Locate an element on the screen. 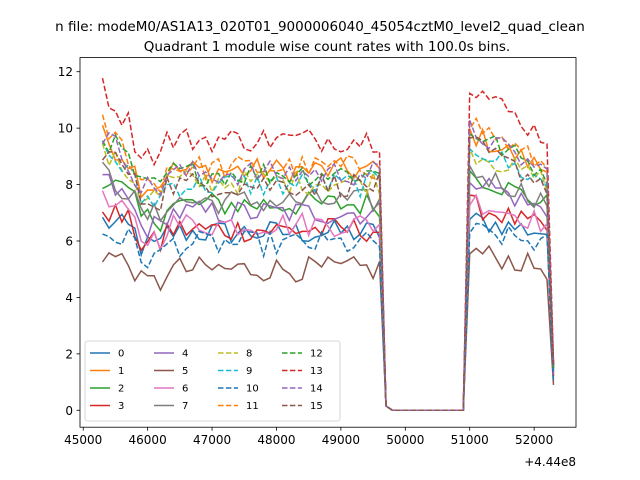 The height and width of the screenshot is (480, 640). legend-label-14: 14 is located at coordinates (316, 389).